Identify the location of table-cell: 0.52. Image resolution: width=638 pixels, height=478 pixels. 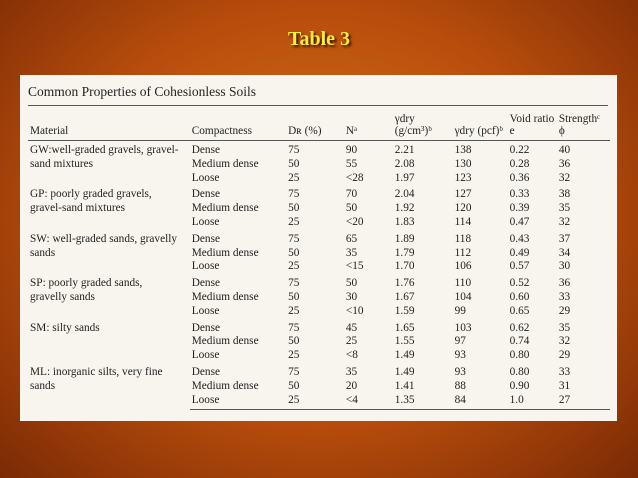
(519, 283).